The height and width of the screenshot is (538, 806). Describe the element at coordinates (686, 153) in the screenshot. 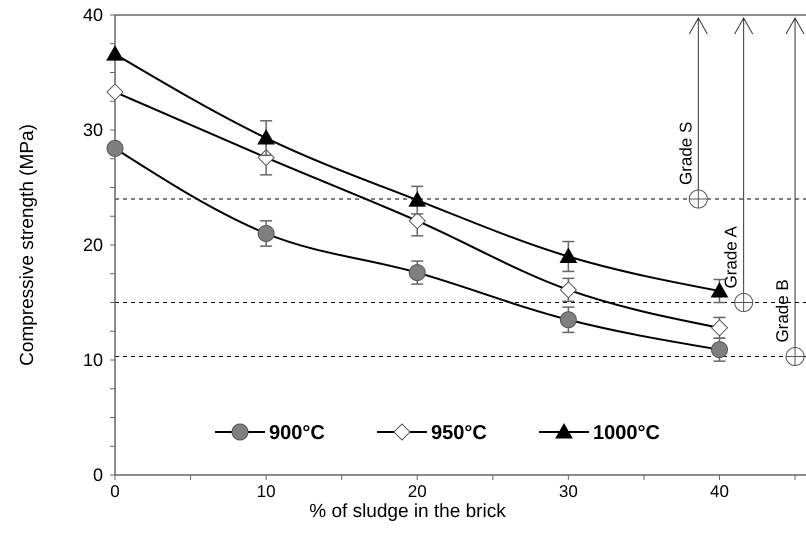

I see `annotation: Grade S` at that location.